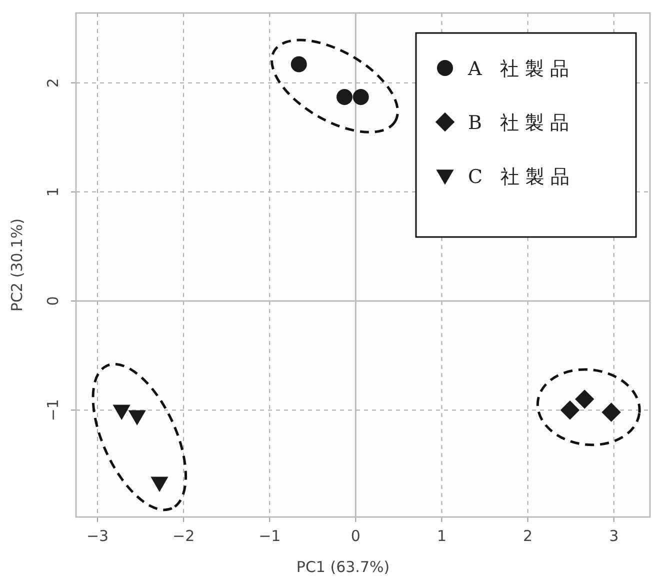 The image size is (656, 578). What do you see at coordinates (269, 536) in the screenshot?
I see `x-tick-label: −1` at bounding box center [269, 536].